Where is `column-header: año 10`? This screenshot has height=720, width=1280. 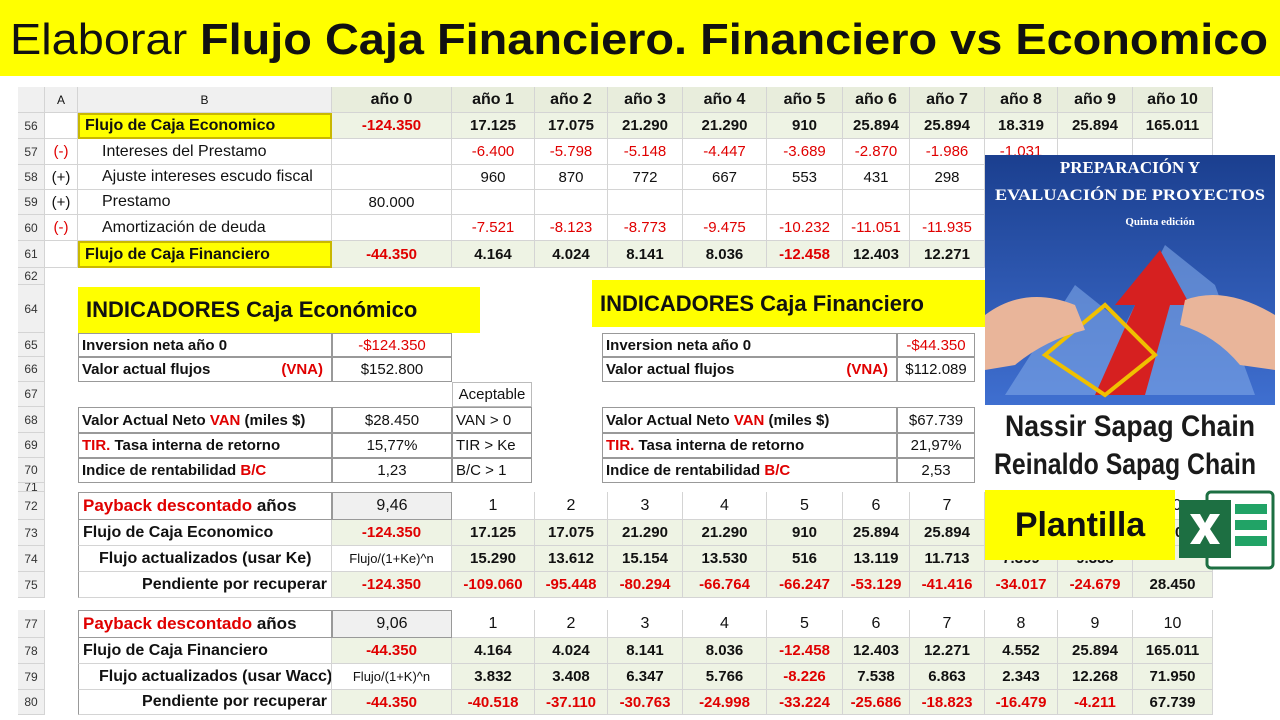
column-header: año 10 is located at coordinates (1173, 100).